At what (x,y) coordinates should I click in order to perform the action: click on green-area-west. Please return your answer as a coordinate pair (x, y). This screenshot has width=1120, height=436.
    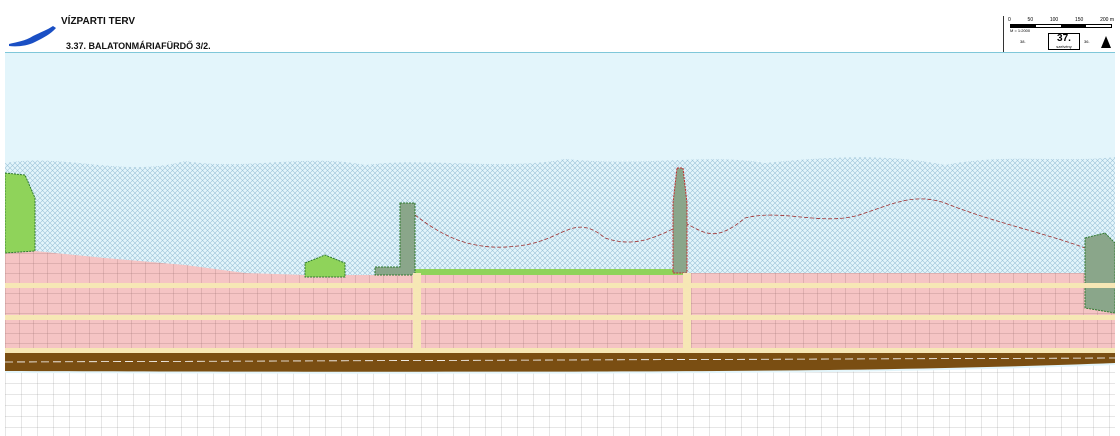
    Looking at the image, I should click on (20, 213).